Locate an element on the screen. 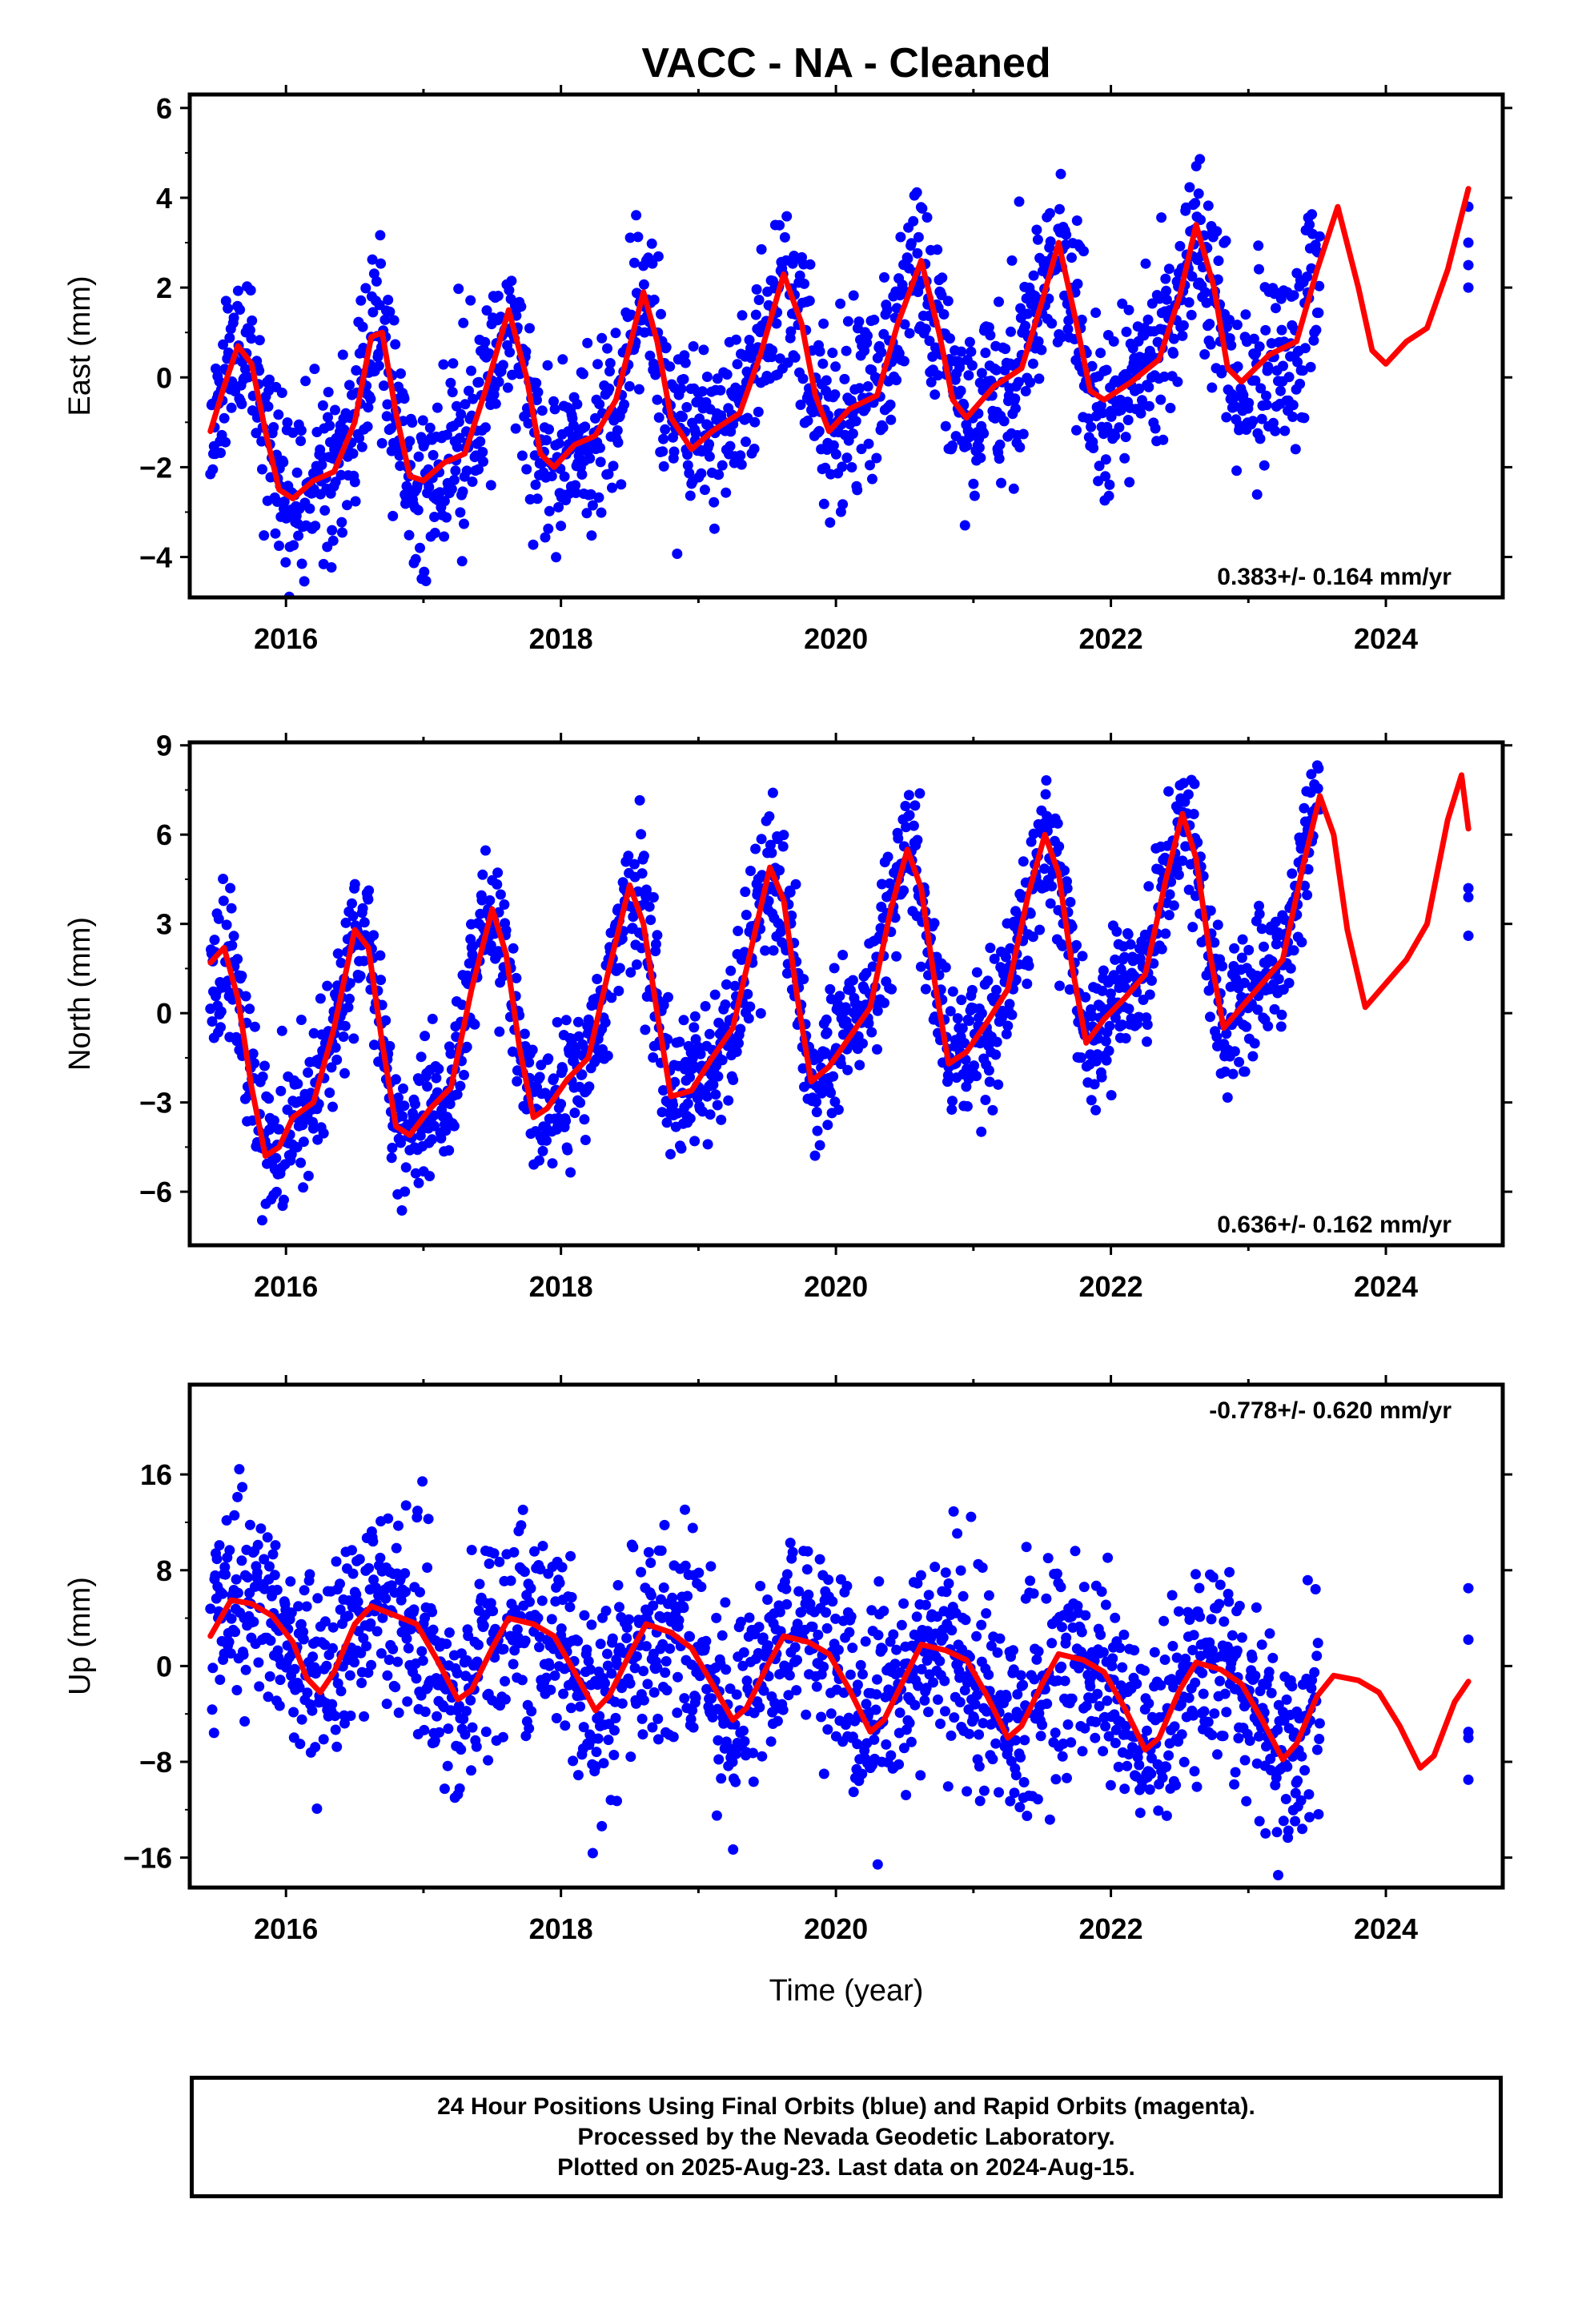 The width and height of the screenshot is (1582, 2324). up-points is located at coordinates (840, 1672).